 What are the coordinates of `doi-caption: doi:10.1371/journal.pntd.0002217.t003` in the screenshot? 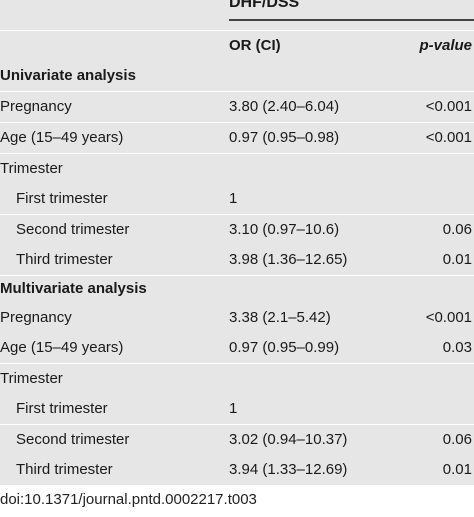 It's located at (128, 499).